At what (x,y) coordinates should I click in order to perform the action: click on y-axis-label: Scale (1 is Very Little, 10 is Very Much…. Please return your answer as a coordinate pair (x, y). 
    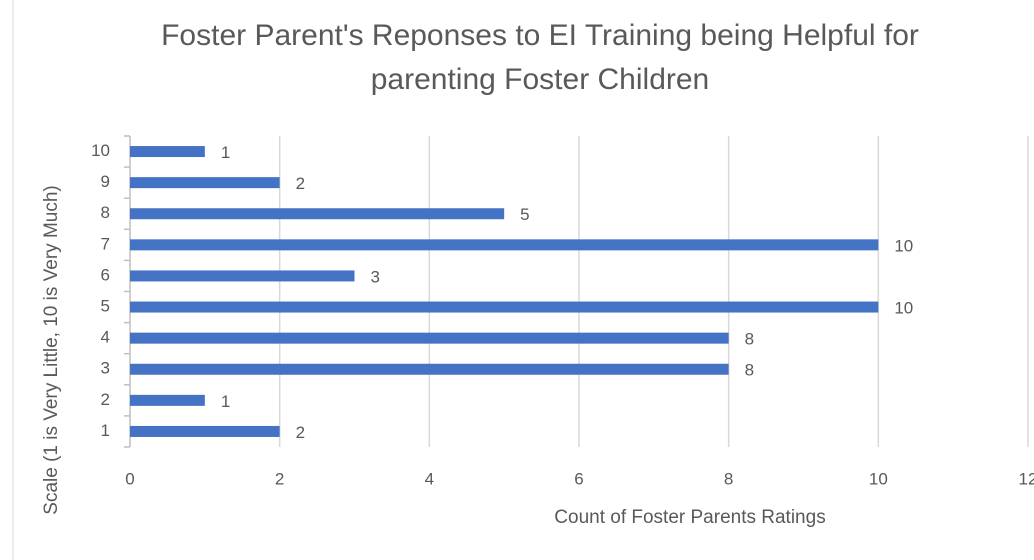
    Looking at the image, I should click on (51, 349).